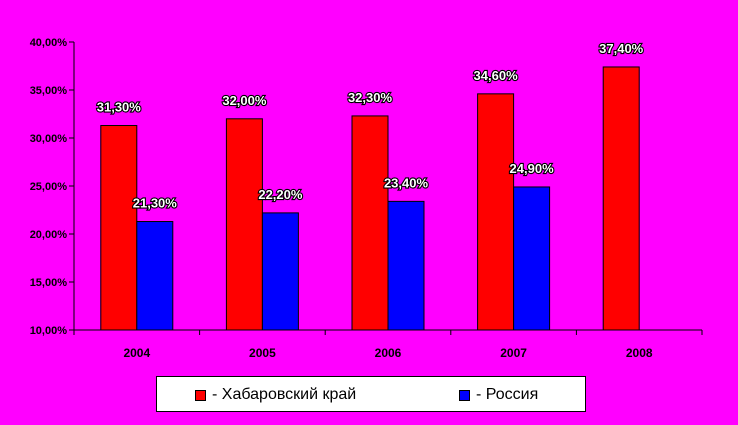 The width and height of the screenshot is (738, 425). What do you see at coordinates (388, 353) in the screenshot?
I see `x-tick-label: 2006` at bounding box center [388, 353].